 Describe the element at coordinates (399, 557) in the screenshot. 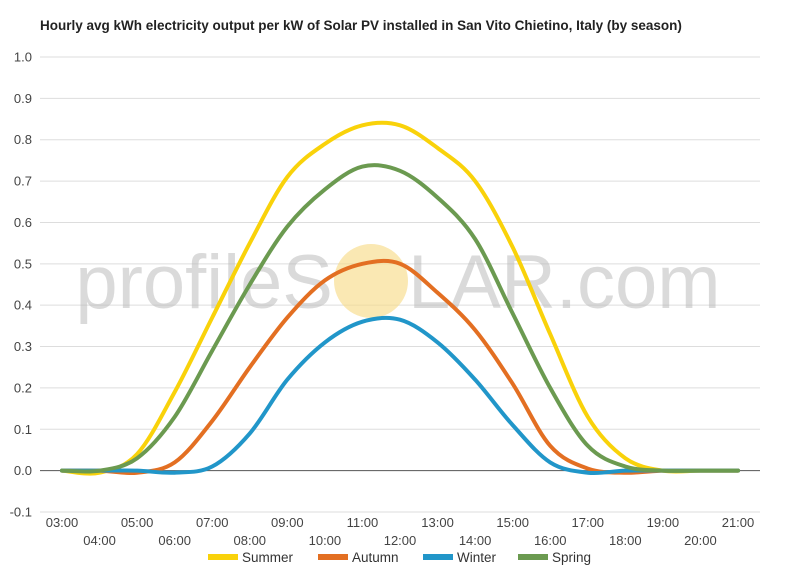

I see `legend: Summer Autumn Winter Spring` at that location.